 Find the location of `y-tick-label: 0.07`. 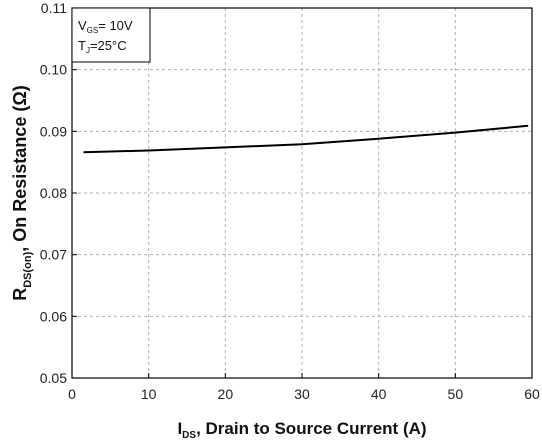

y-tick-label: 0.07 is located at coordinates (53, 255).